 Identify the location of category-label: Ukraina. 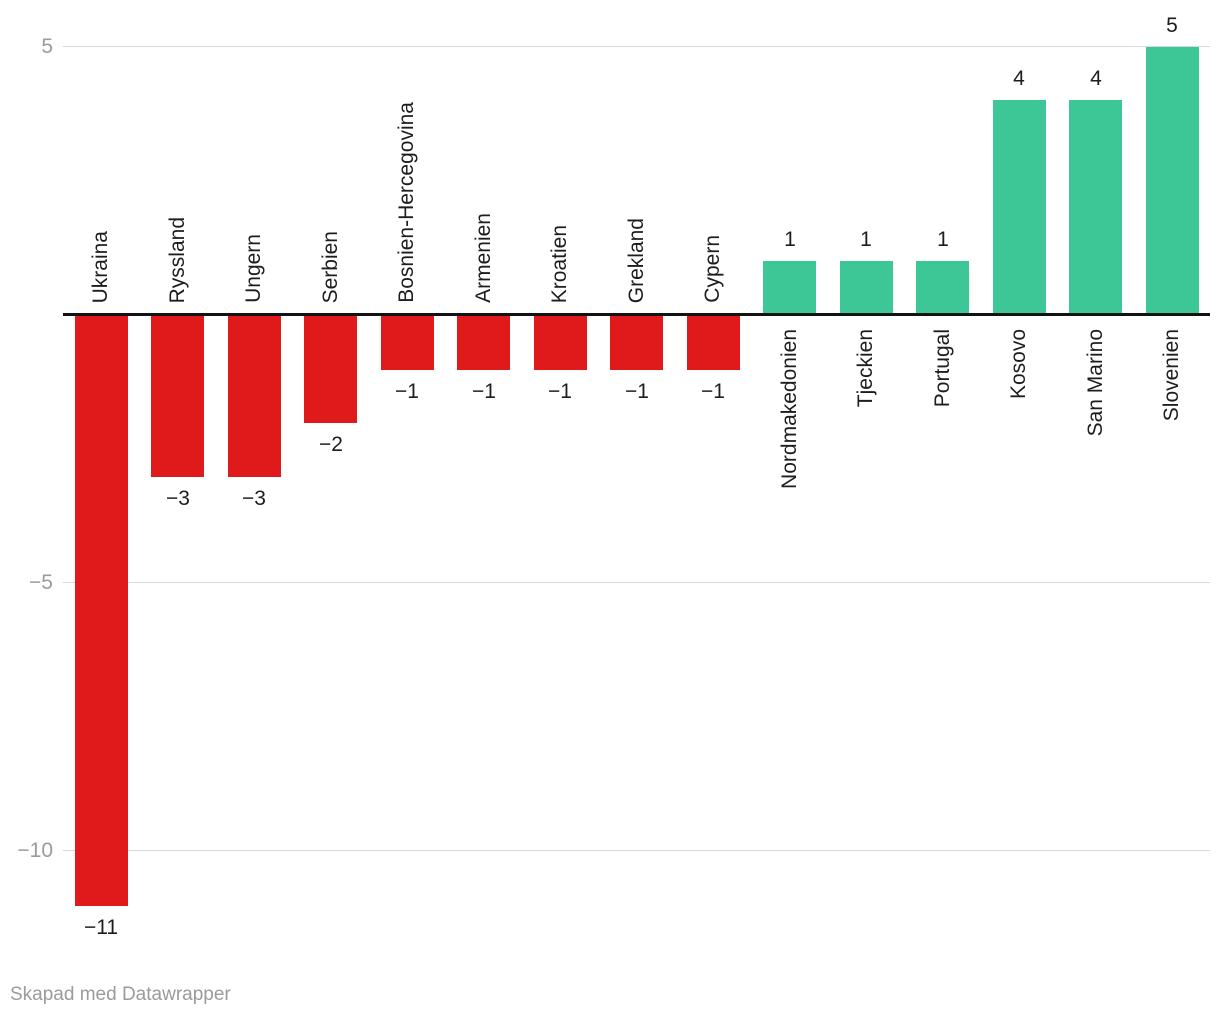
(100, 266).